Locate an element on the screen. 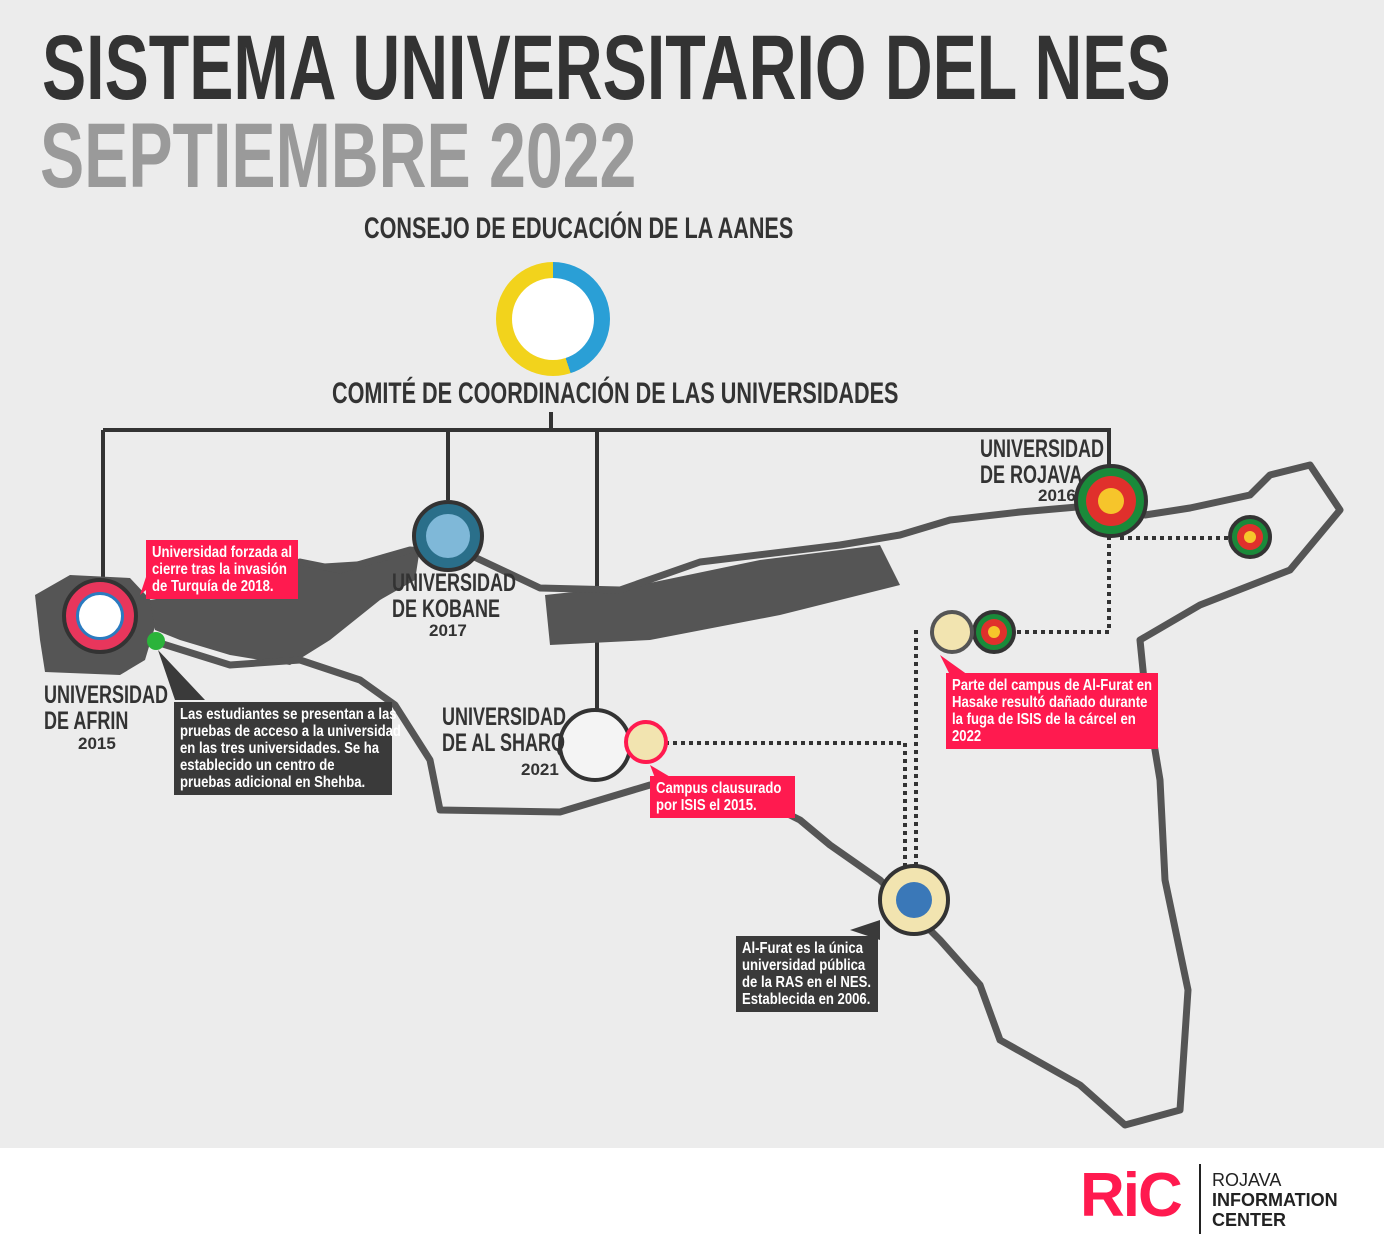 This screenshot has height=1251, width=1384. ric-name: ROJAVA INFORMATION CENTER is located at coordinates (1275, 1200).